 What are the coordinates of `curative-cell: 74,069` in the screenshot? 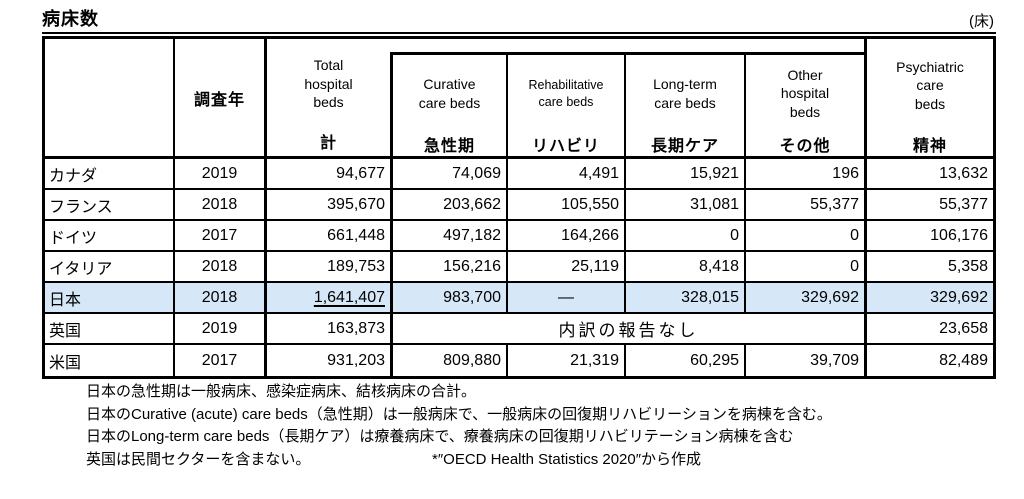 It's located at (449, 173).